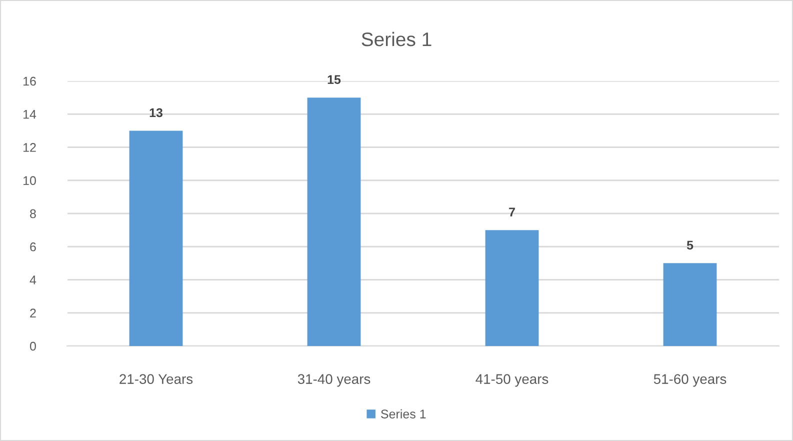  I want to click on x-tick-label: 21-30 Years, so click(156, 379).